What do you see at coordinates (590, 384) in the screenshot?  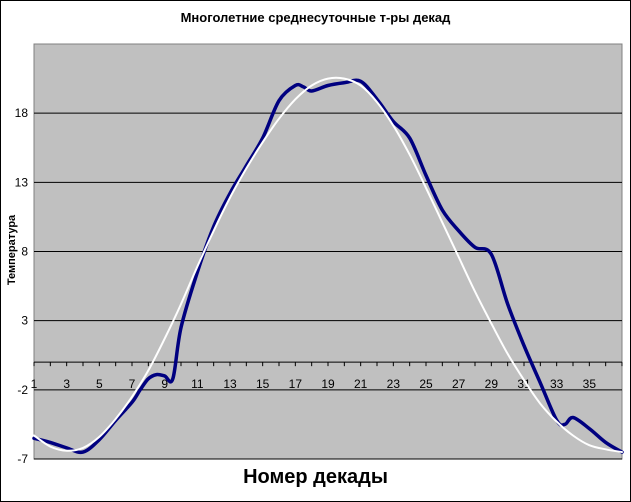 I see `x-tick-label: 35` at bounding box center [590, 384].